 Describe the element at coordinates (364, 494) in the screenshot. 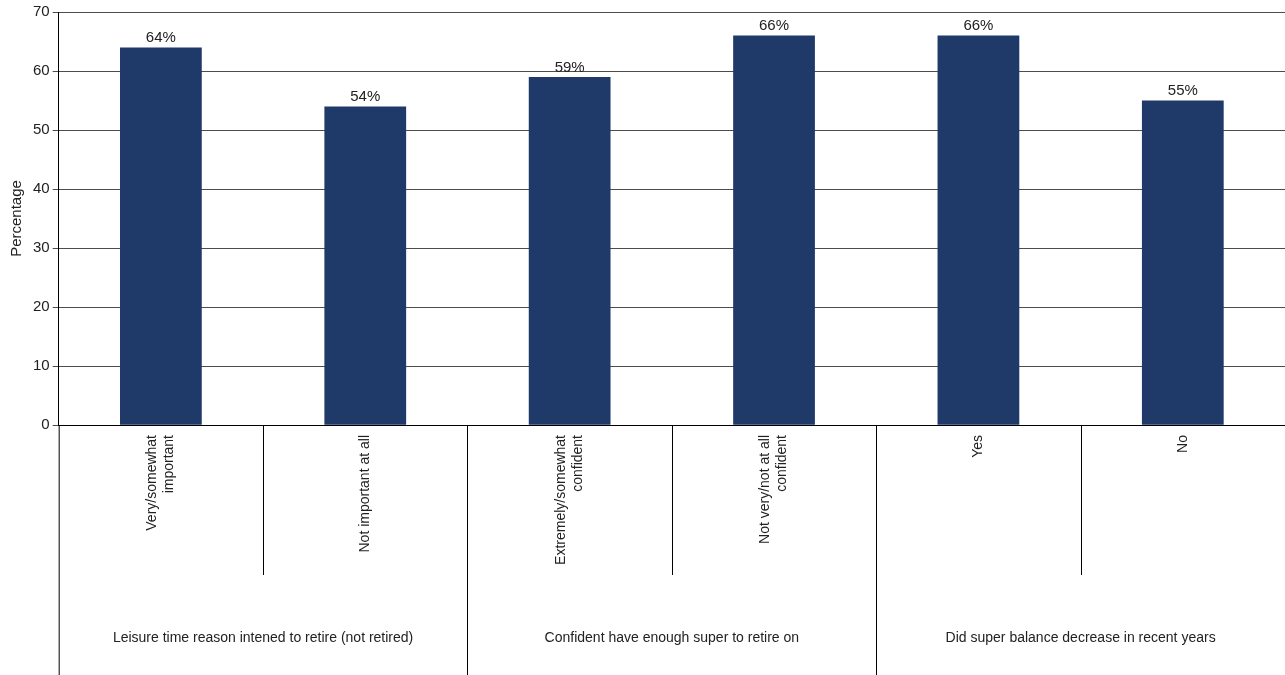

I see `x-tick-label: Not important at all` at that location.